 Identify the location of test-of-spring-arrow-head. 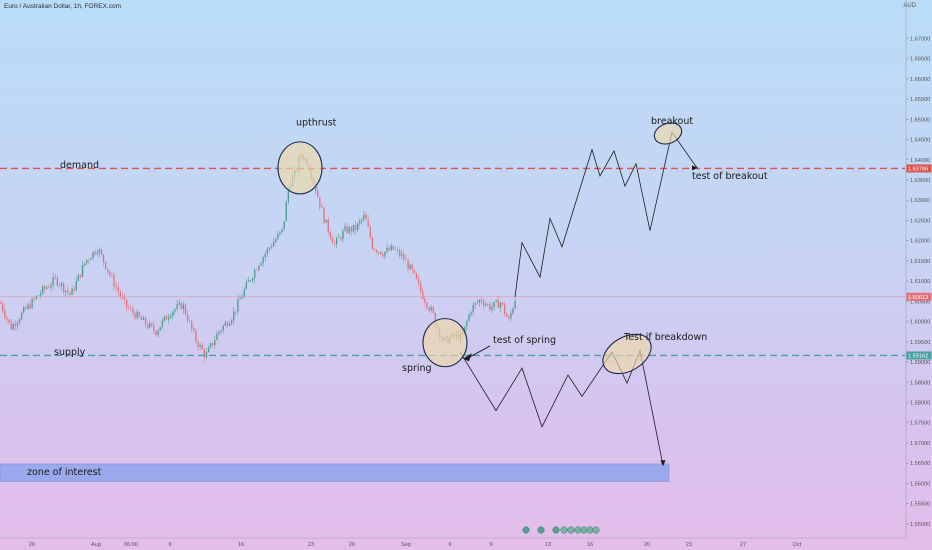
(467, 357).